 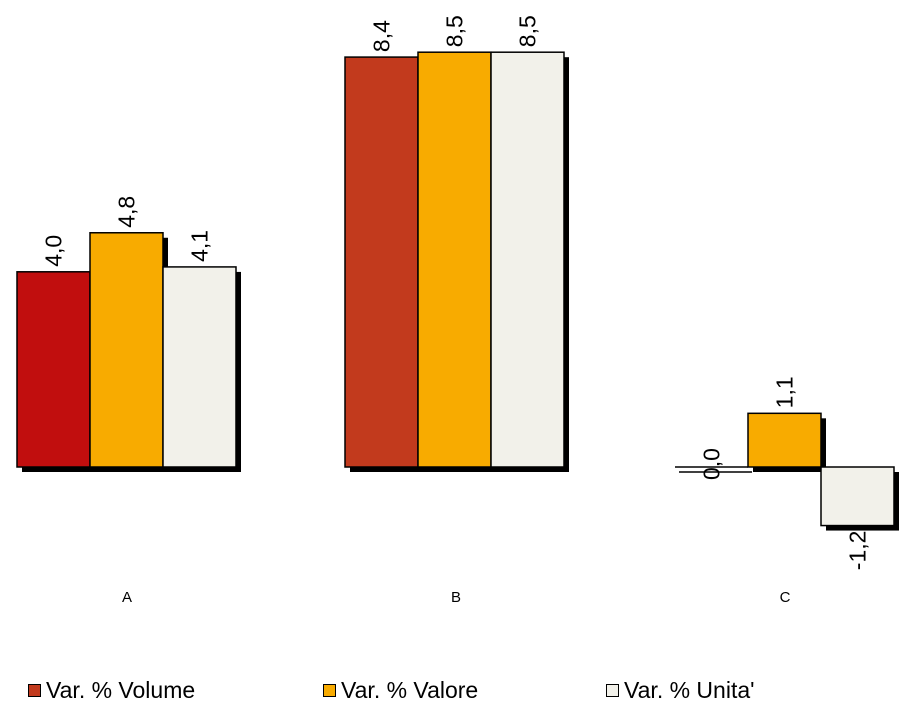 I want to click on legend-label-volume: Var. % Volume, so click(x=121, y=690).